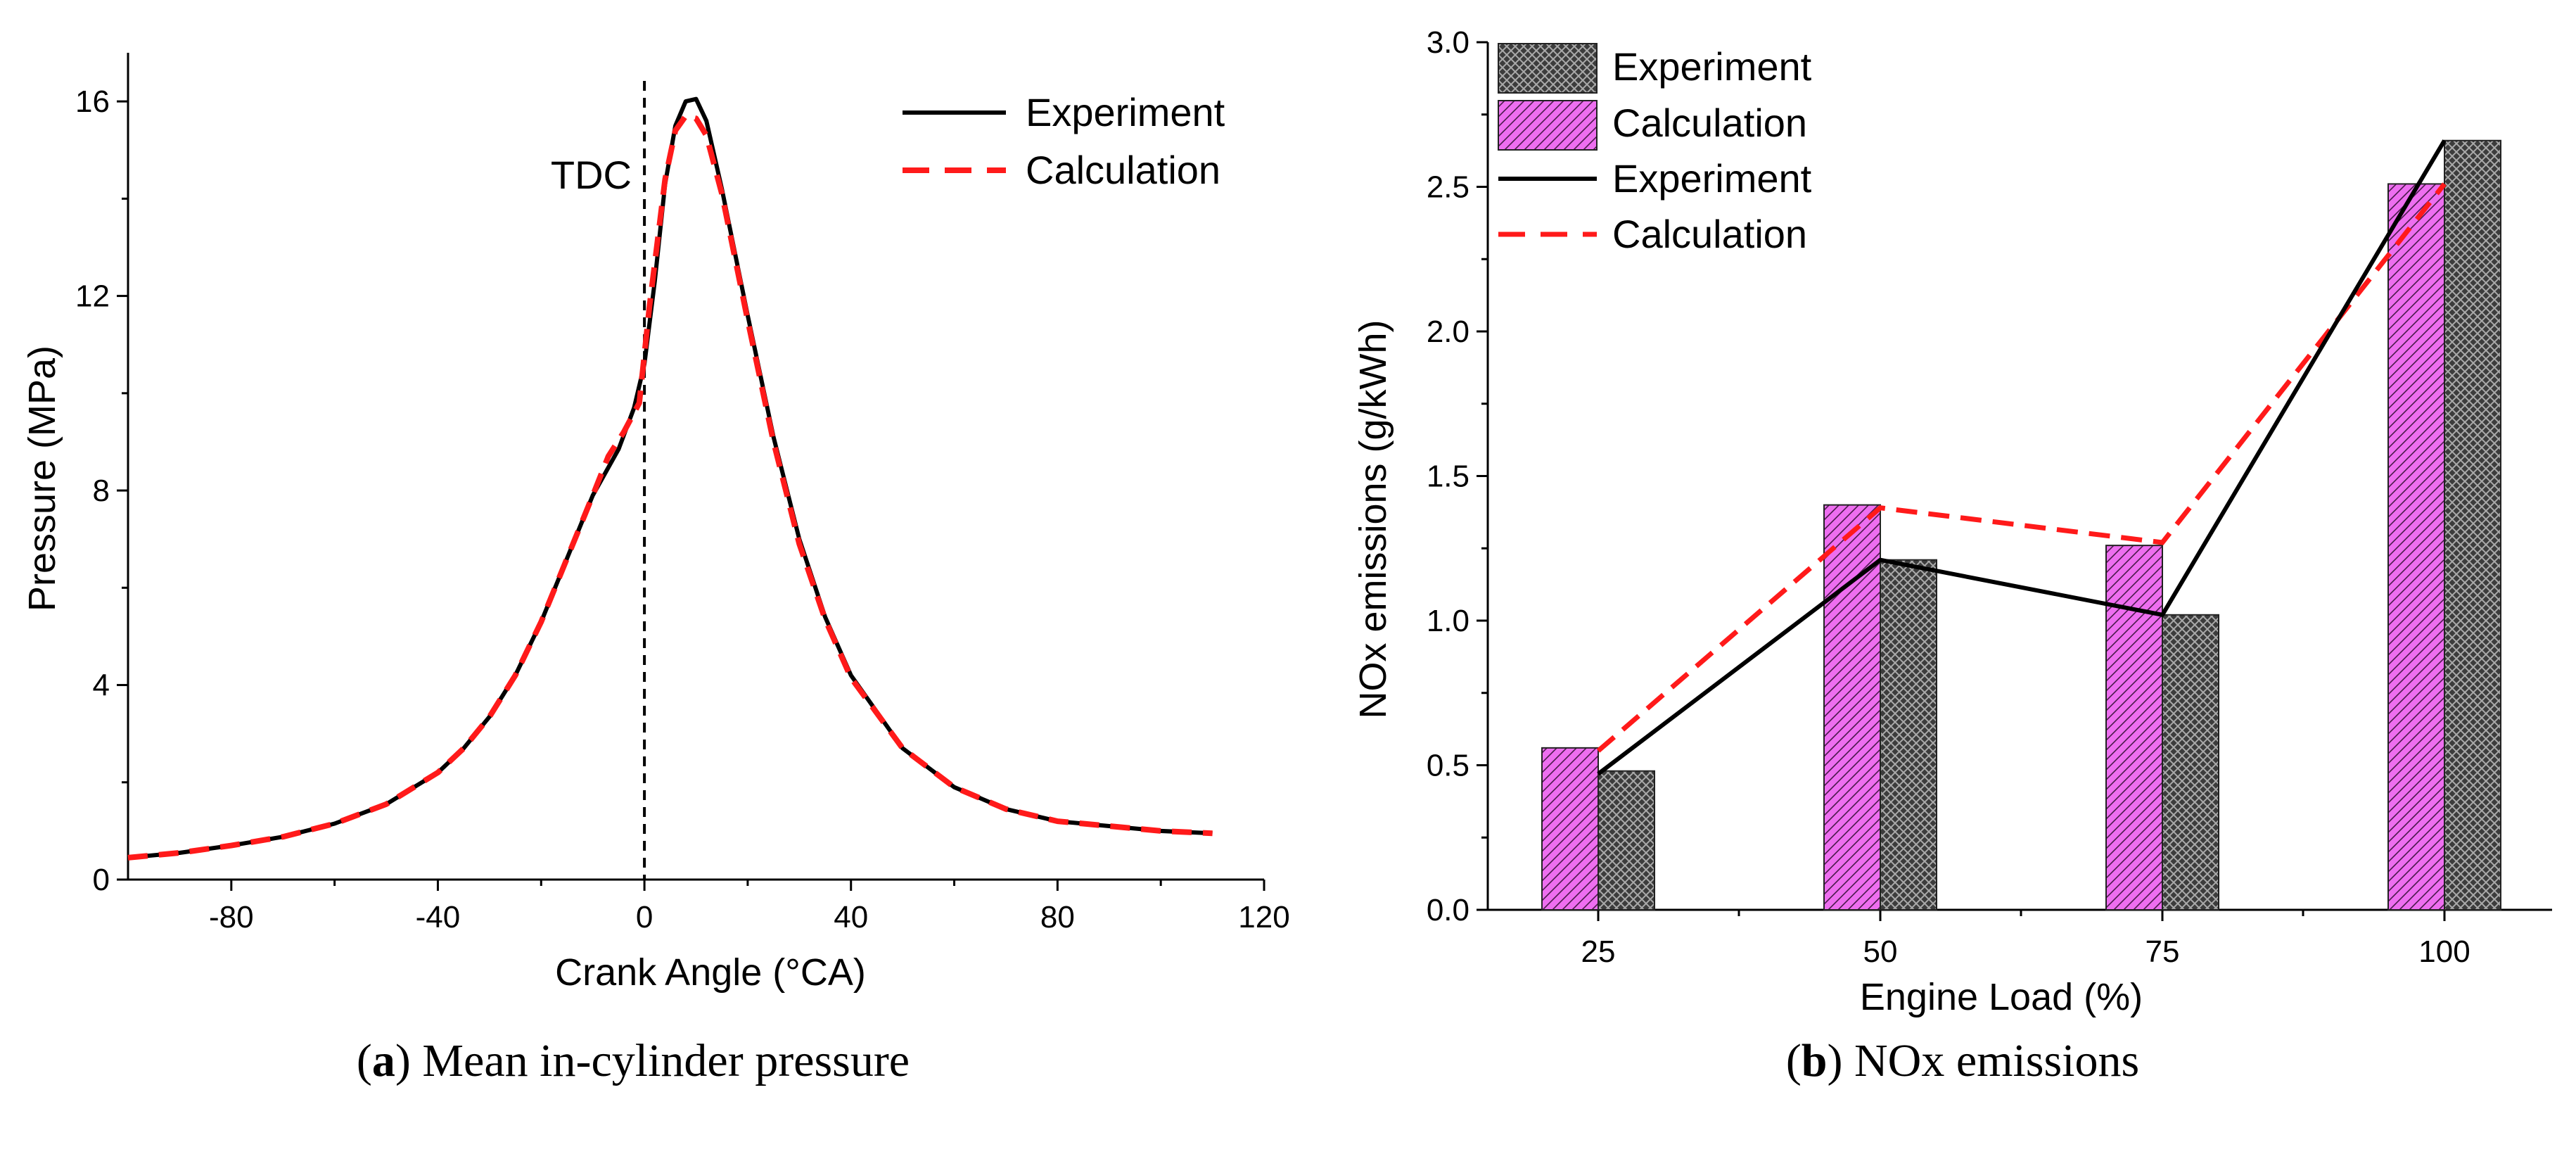 This screenshot has width=2576, height=1154. Describe the element at coordinates (1448, 187) in the screenshot. I see `chart-b-y-tick-label: 2.5` at that location.